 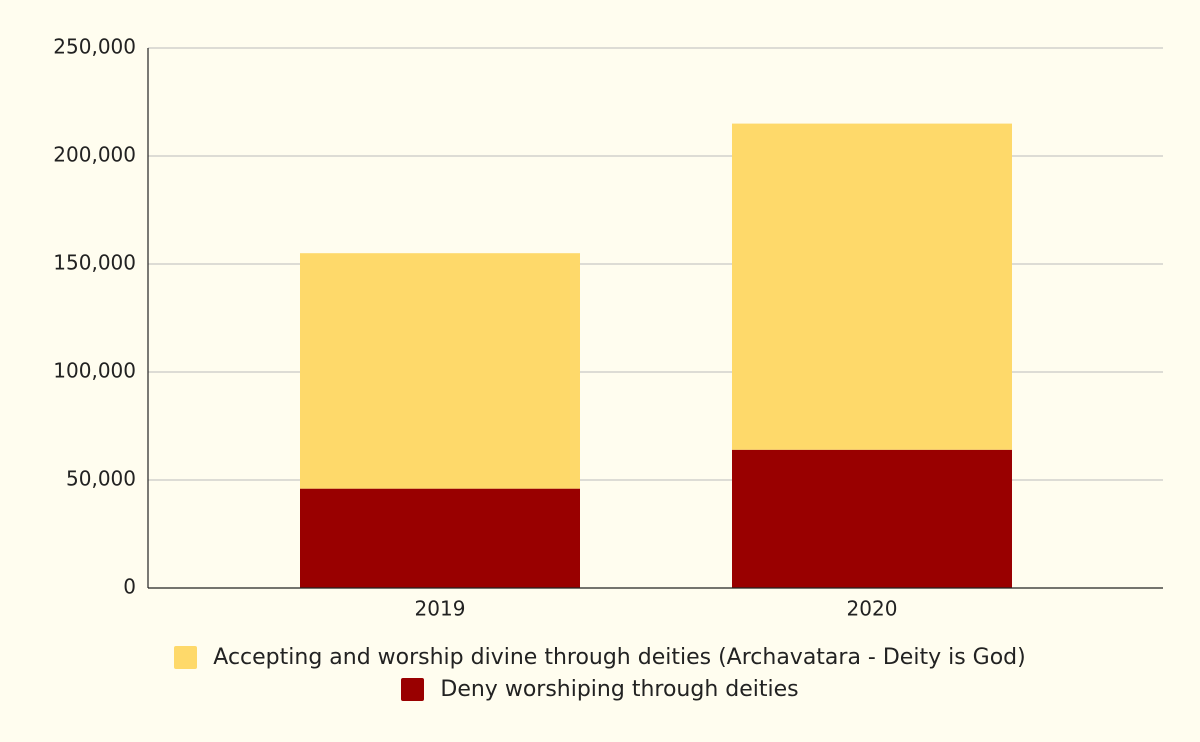 What do you see at coordinates (129, 587) in the screenshot?
I see `y-tick-label: 0` at bounding box center [129, 587].